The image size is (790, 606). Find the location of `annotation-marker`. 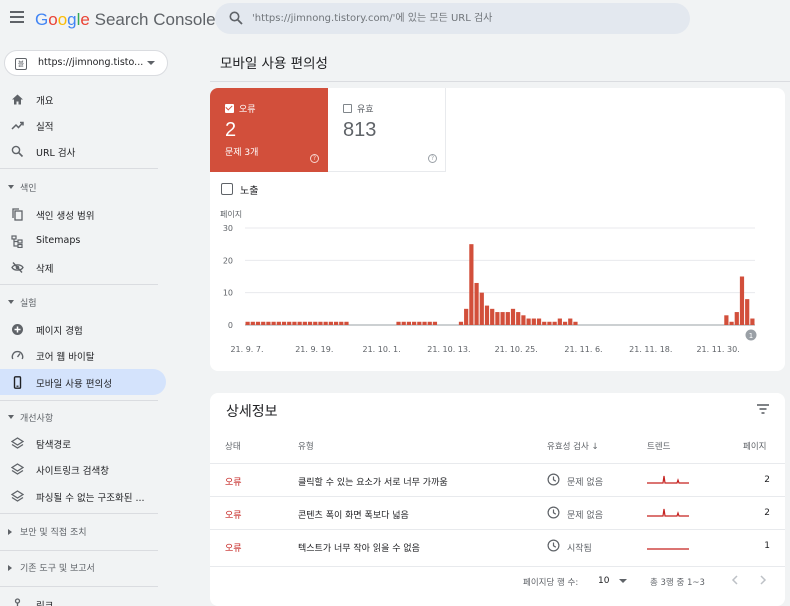

annotation-marker is located at coordinates (751, 335).